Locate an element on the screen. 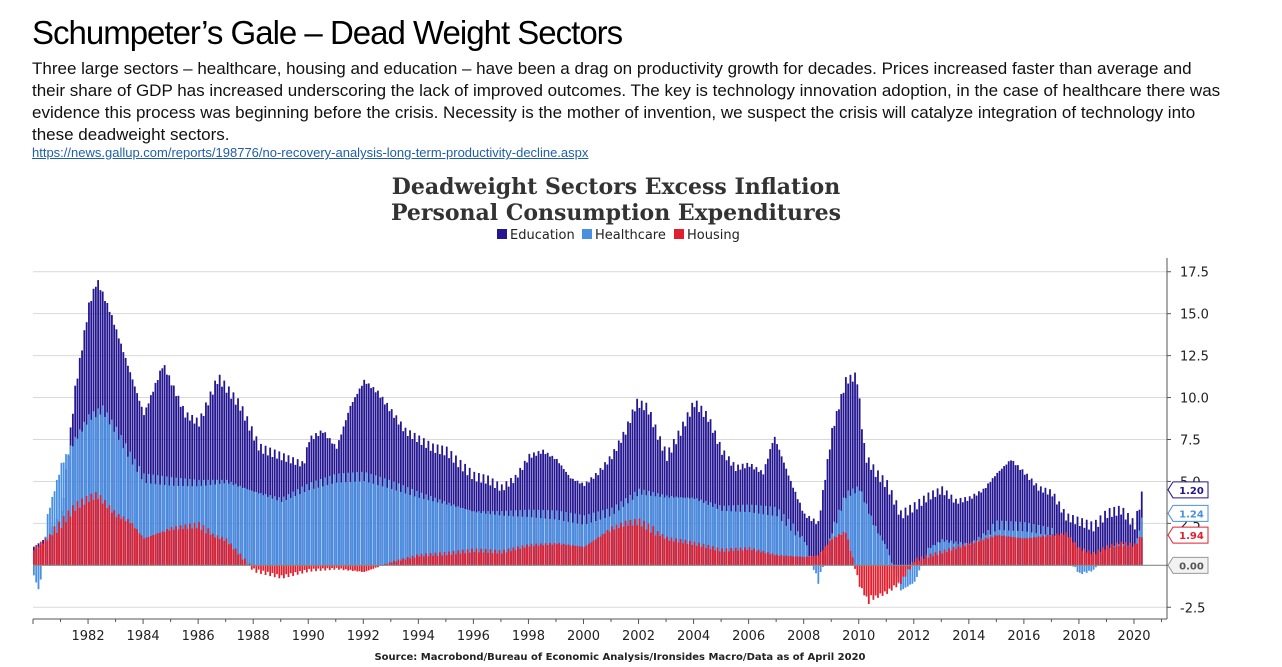 The width and height of the screenshot is (1282, 667). x-tick-label: 2002 is located at coordinates (638, 636).